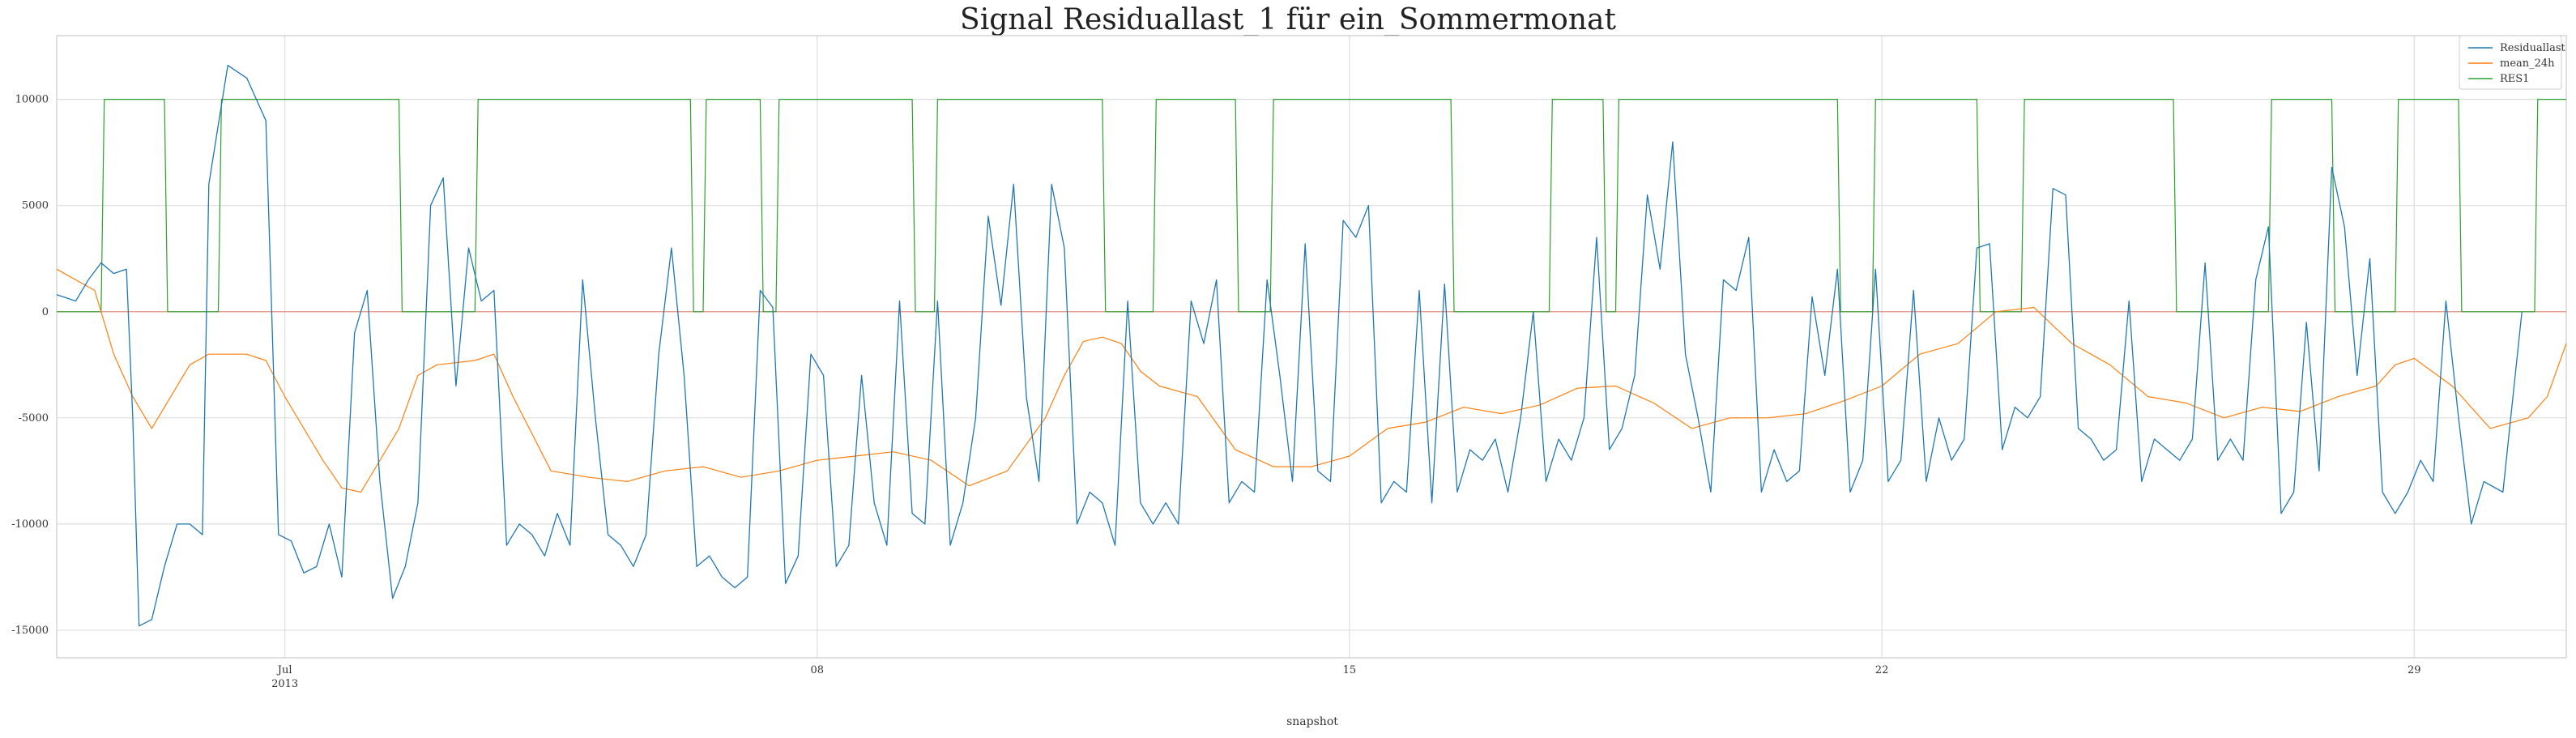  What do you see at coordinates (1350, 670) in the screenshot?
I see `x-tick-label: 15` at bounding box center [1350, 670].